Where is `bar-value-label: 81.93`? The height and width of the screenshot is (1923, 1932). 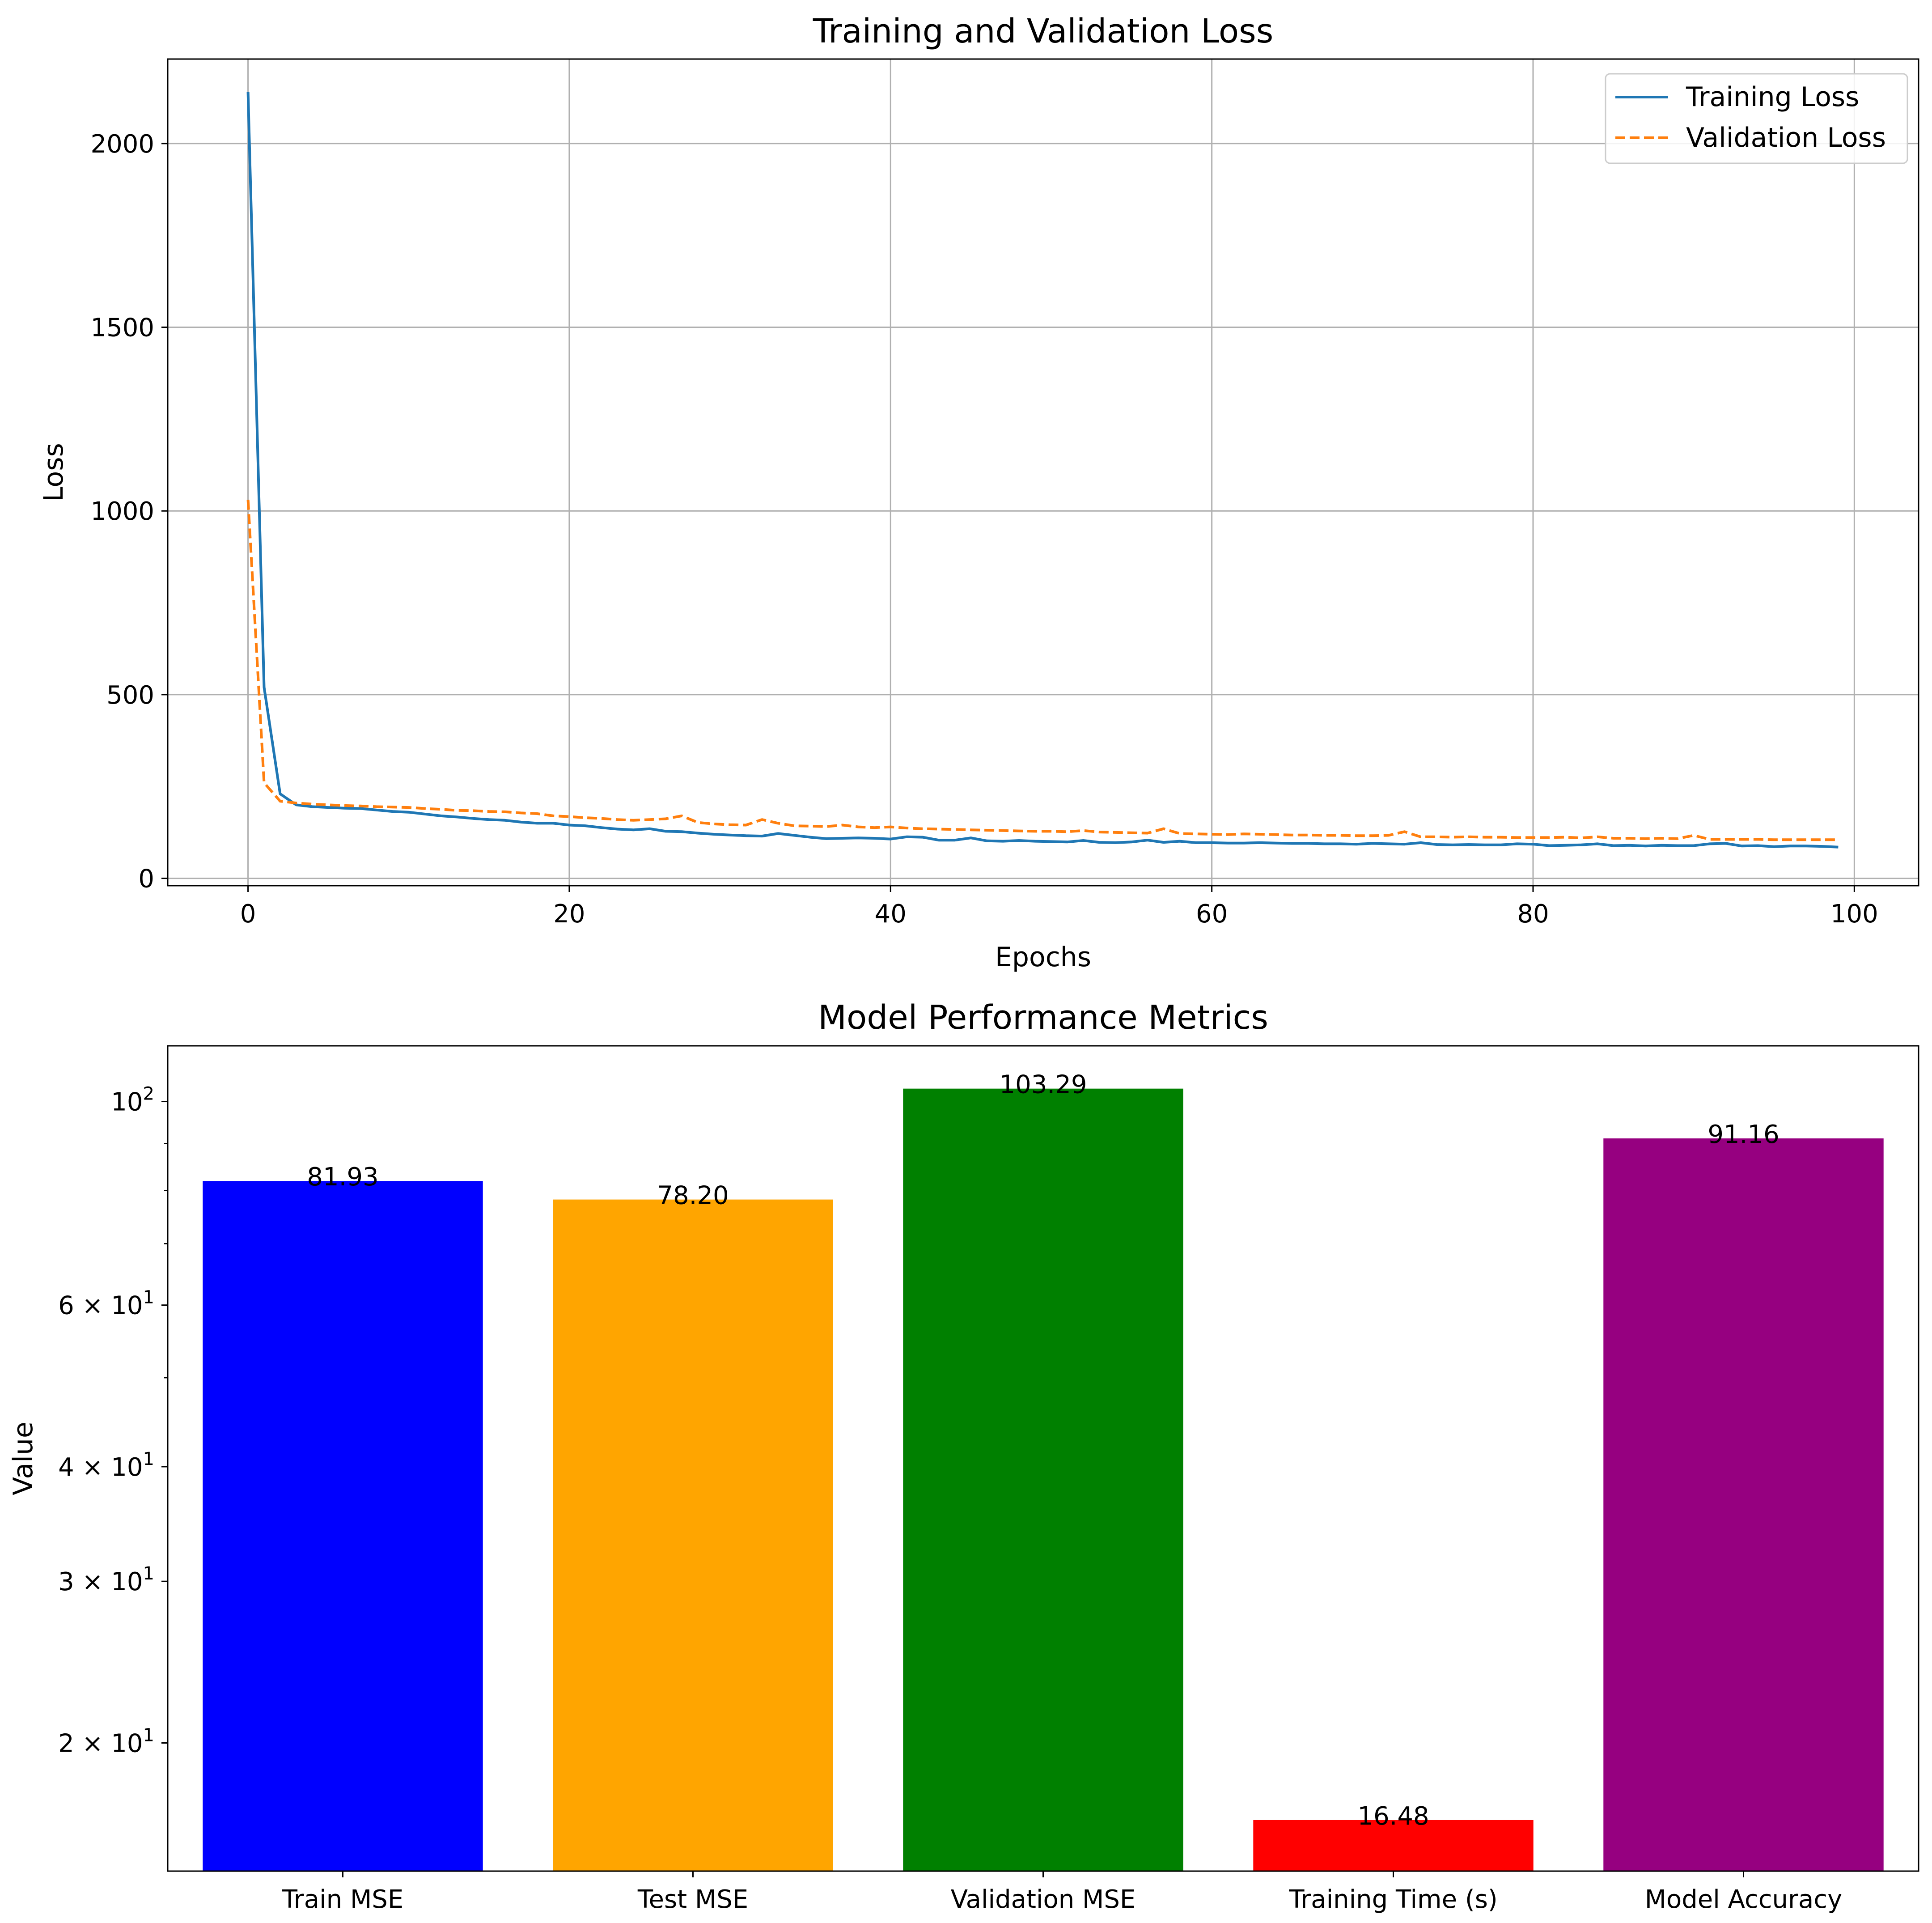 bar-value-label: 81.93 is located at coordinates (342, 1177).